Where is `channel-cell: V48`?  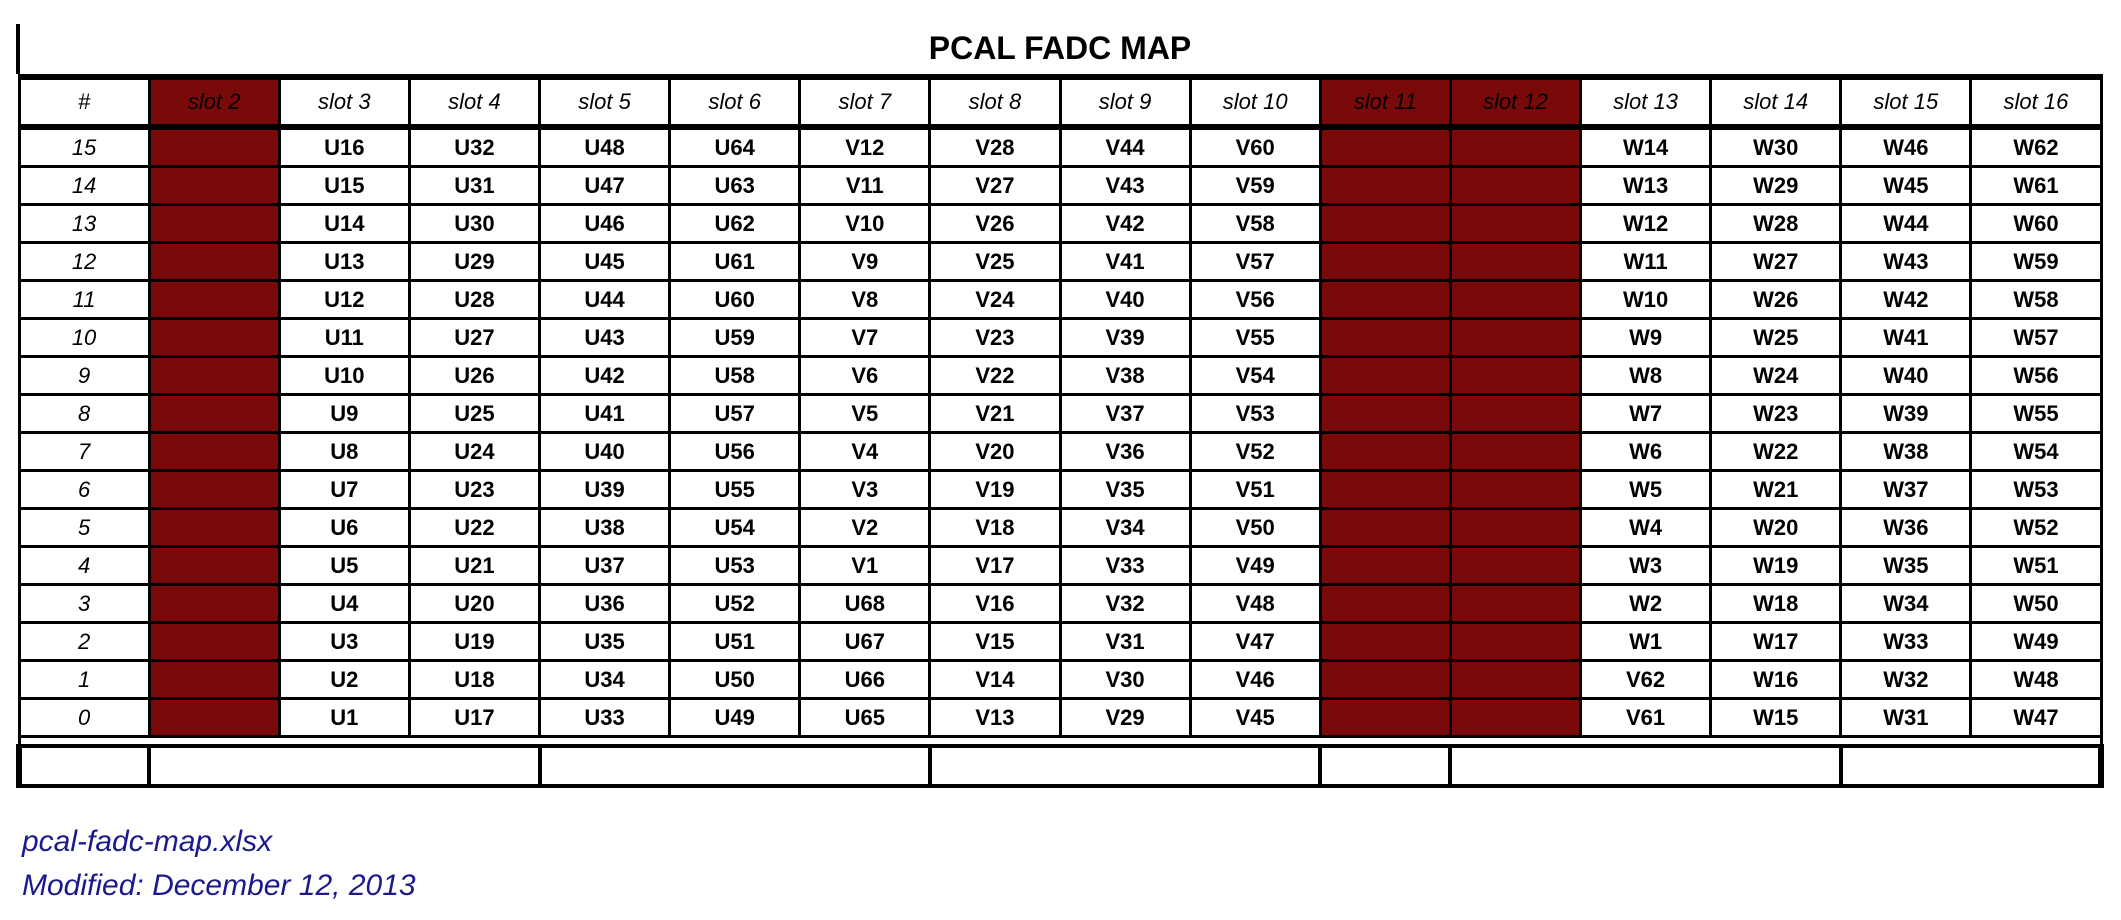 channel-cell: V48 is located at coordinates (1255, 603).